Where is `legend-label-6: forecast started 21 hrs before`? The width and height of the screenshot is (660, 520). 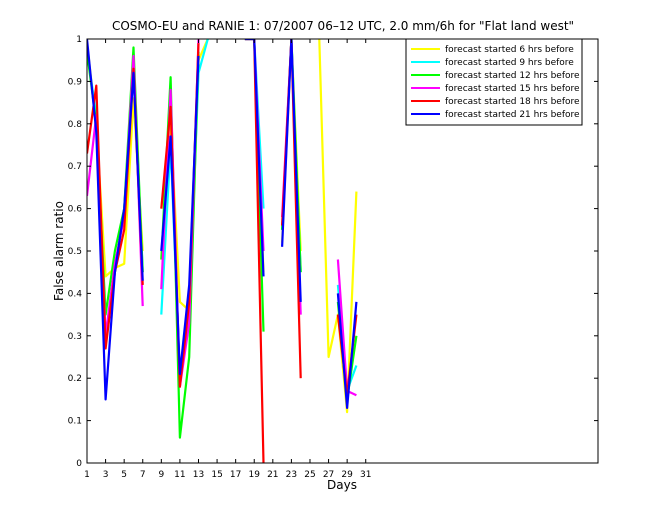
legend-label-6: forecast started 21 hrs before is located at coordinates (512, 115).